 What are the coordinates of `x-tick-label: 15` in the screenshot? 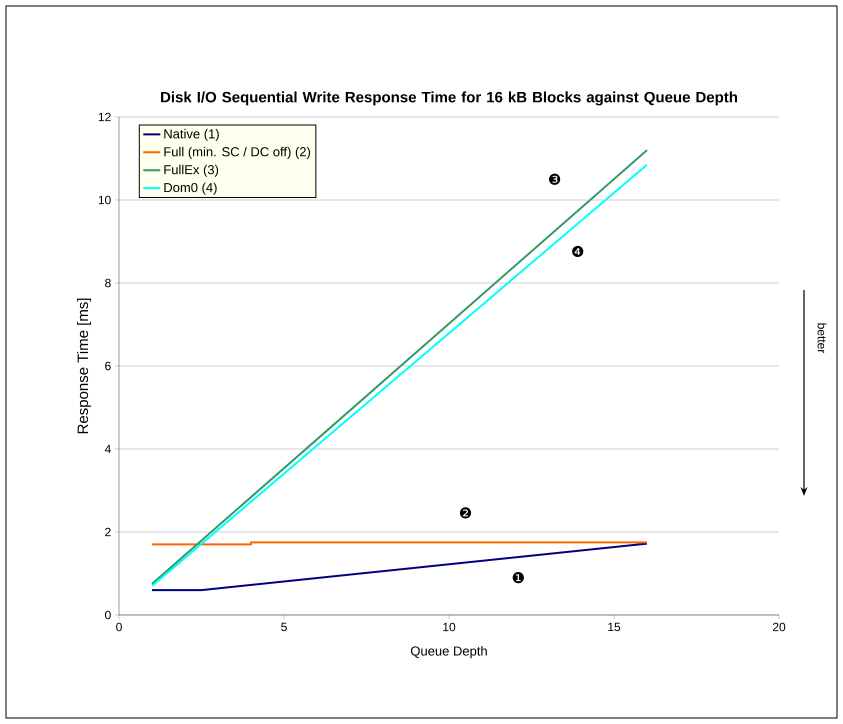 It's located at (614, 627).